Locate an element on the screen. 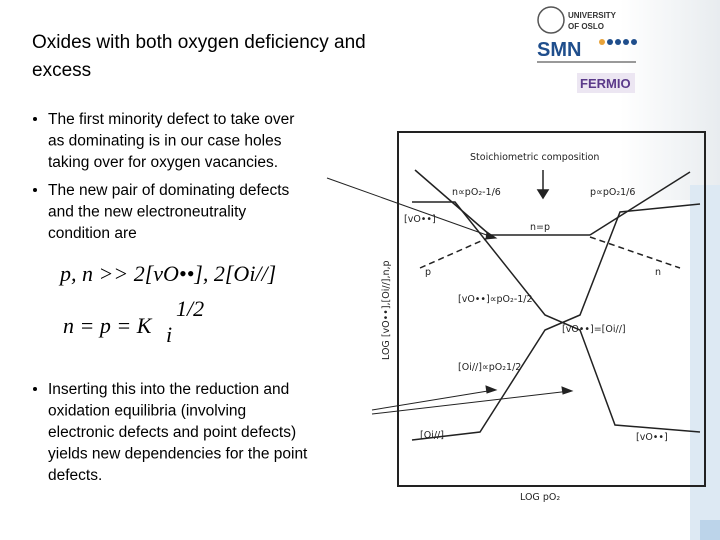  bullet-text: The first minority defect to take over is located at coordinates (171, 119).